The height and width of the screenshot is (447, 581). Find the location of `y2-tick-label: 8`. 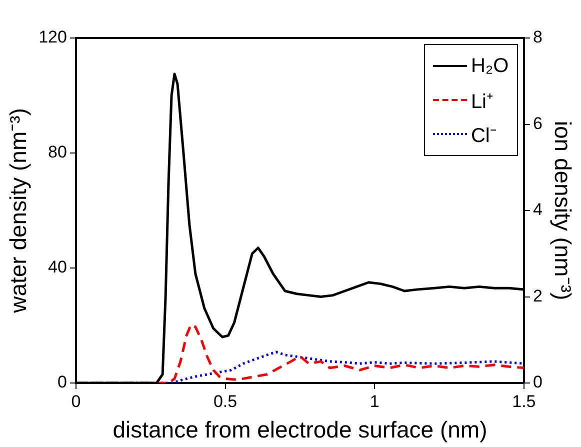

y2-tick-label: 8 is located at coordinates (537, 37).